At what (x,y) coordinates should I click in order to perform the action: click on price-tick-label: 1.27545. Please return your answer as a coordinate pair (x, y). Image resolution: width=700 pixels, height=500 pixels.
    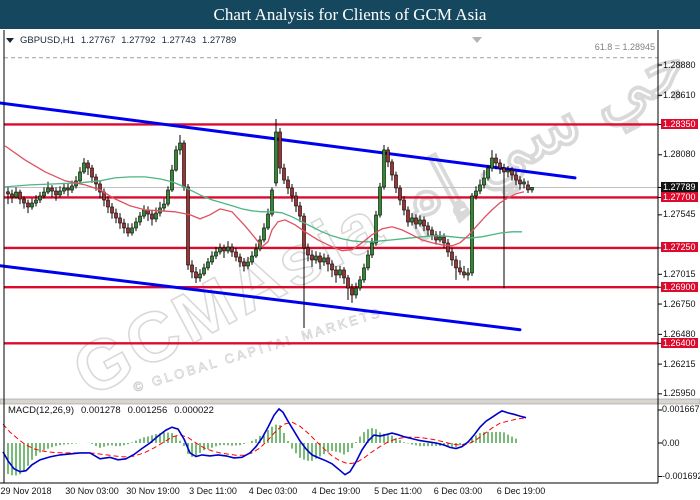
    Looking at the image, I should click on (679, 214).